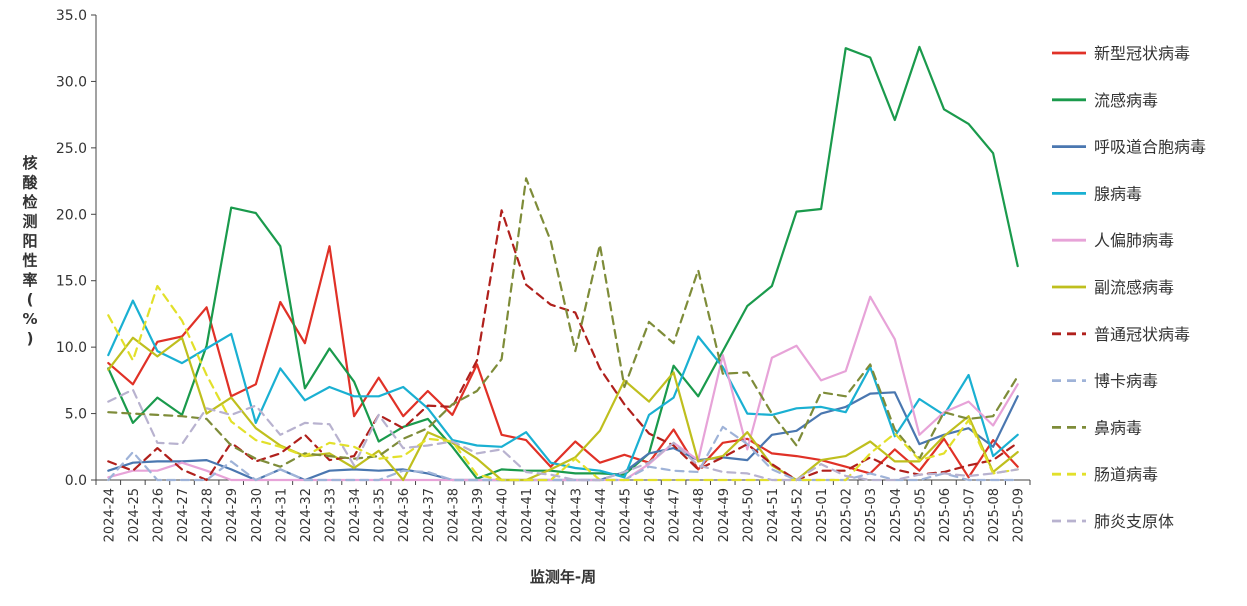 This screenshot has height=606, width=1247. Describe the element at coordinates (1126, 474) in the screenshot. I see `legend-label: 肠道病毒` at that location.